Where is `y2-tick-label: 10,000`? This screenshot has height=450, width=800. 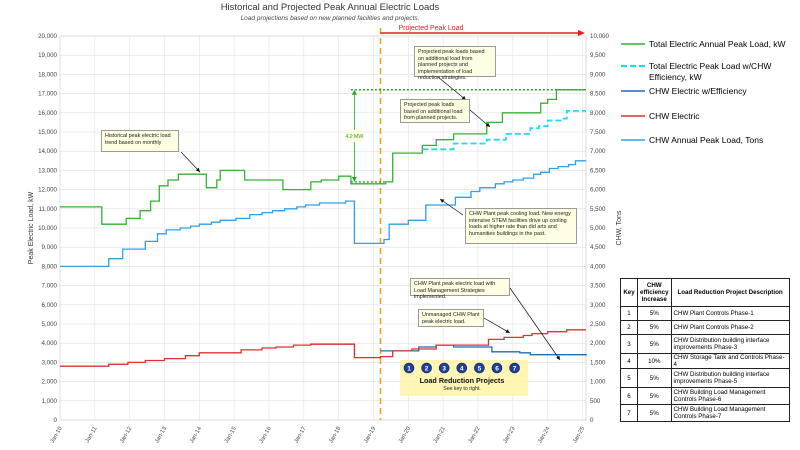 y2-tick-label: 10,000 is located at coordinates (599, 36).